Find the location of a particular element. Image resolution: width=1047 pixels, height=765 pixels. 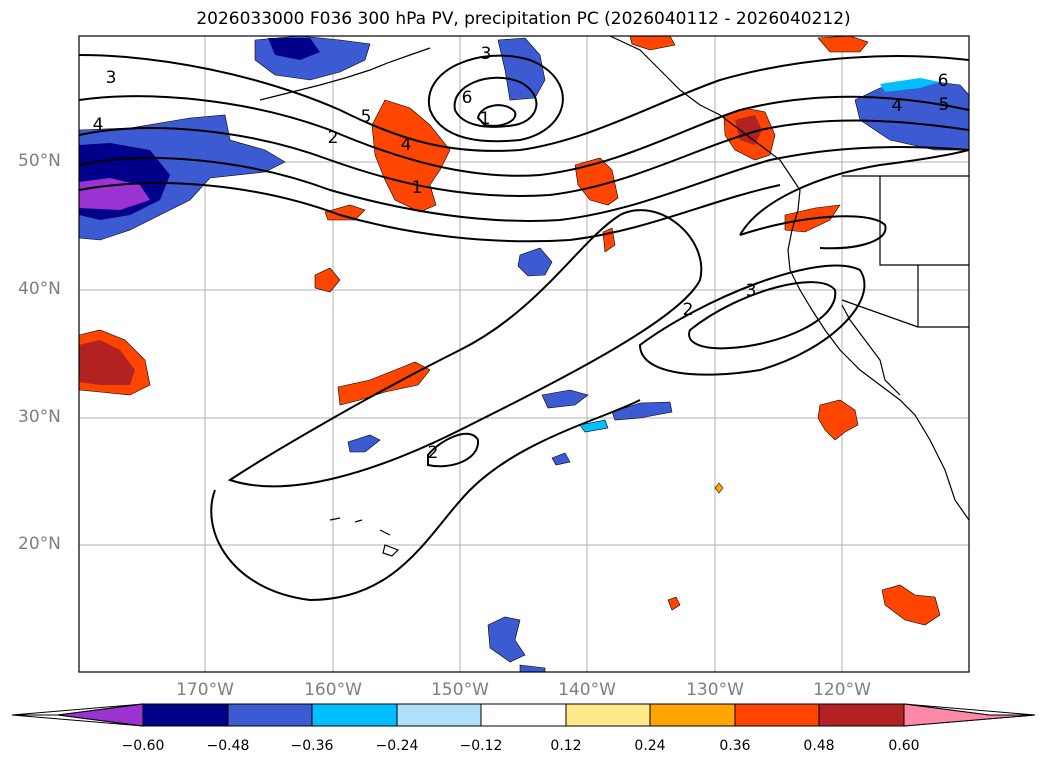

neg-blob-gulf is located at coordinates (521, 69).